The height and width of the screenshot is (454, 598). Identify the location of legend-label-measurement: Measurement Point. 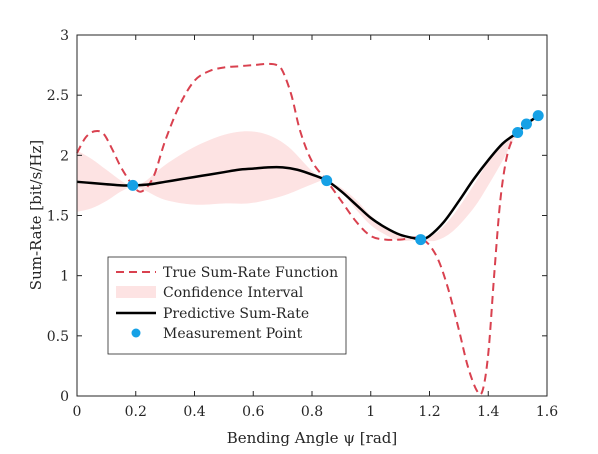
(233, 334).